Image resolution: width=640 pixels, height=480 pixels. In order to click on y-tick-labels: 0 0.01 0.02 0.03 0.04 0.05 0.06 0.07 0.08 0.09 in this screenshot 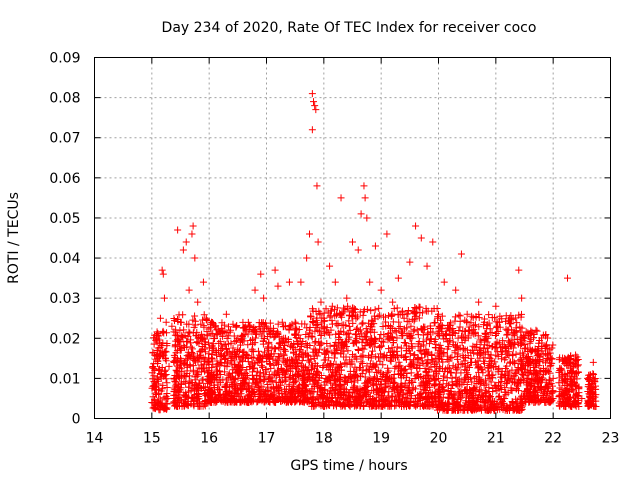, I will do `click(64, 239)`.